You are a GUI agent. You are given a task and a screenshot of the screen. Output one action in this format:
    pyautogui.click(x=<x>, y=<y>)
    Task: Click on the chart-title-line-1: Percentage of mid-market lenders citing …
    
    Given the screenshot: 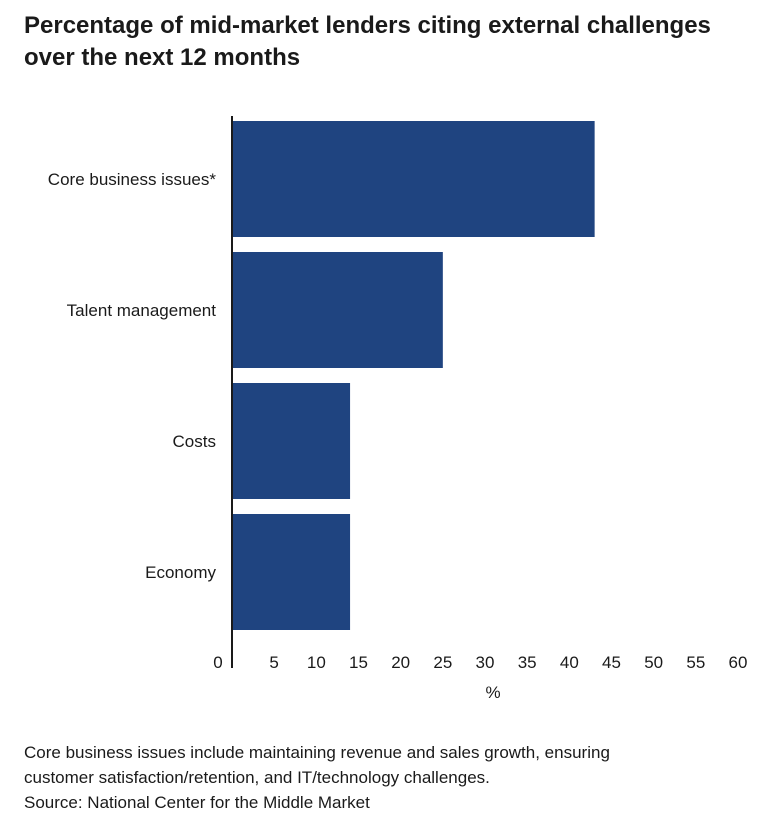 What is the action you would take?
    pyautogui.click(x=367, y=25)
    